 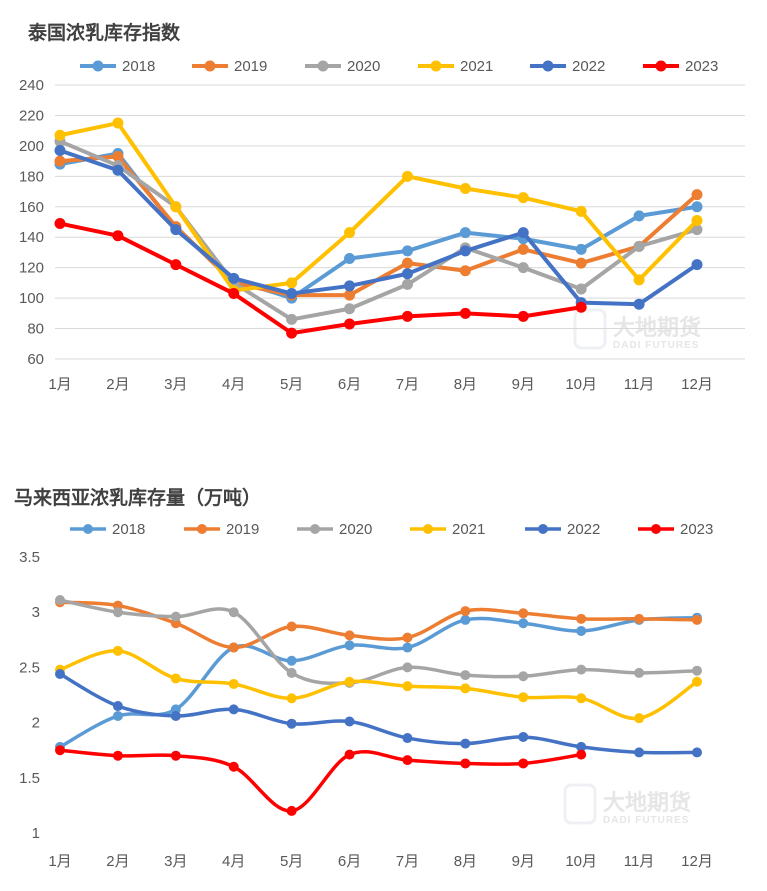 I want to click on y-axis: 1 1.5 2 2.5 3 3.5, so click(x=29, y=695).